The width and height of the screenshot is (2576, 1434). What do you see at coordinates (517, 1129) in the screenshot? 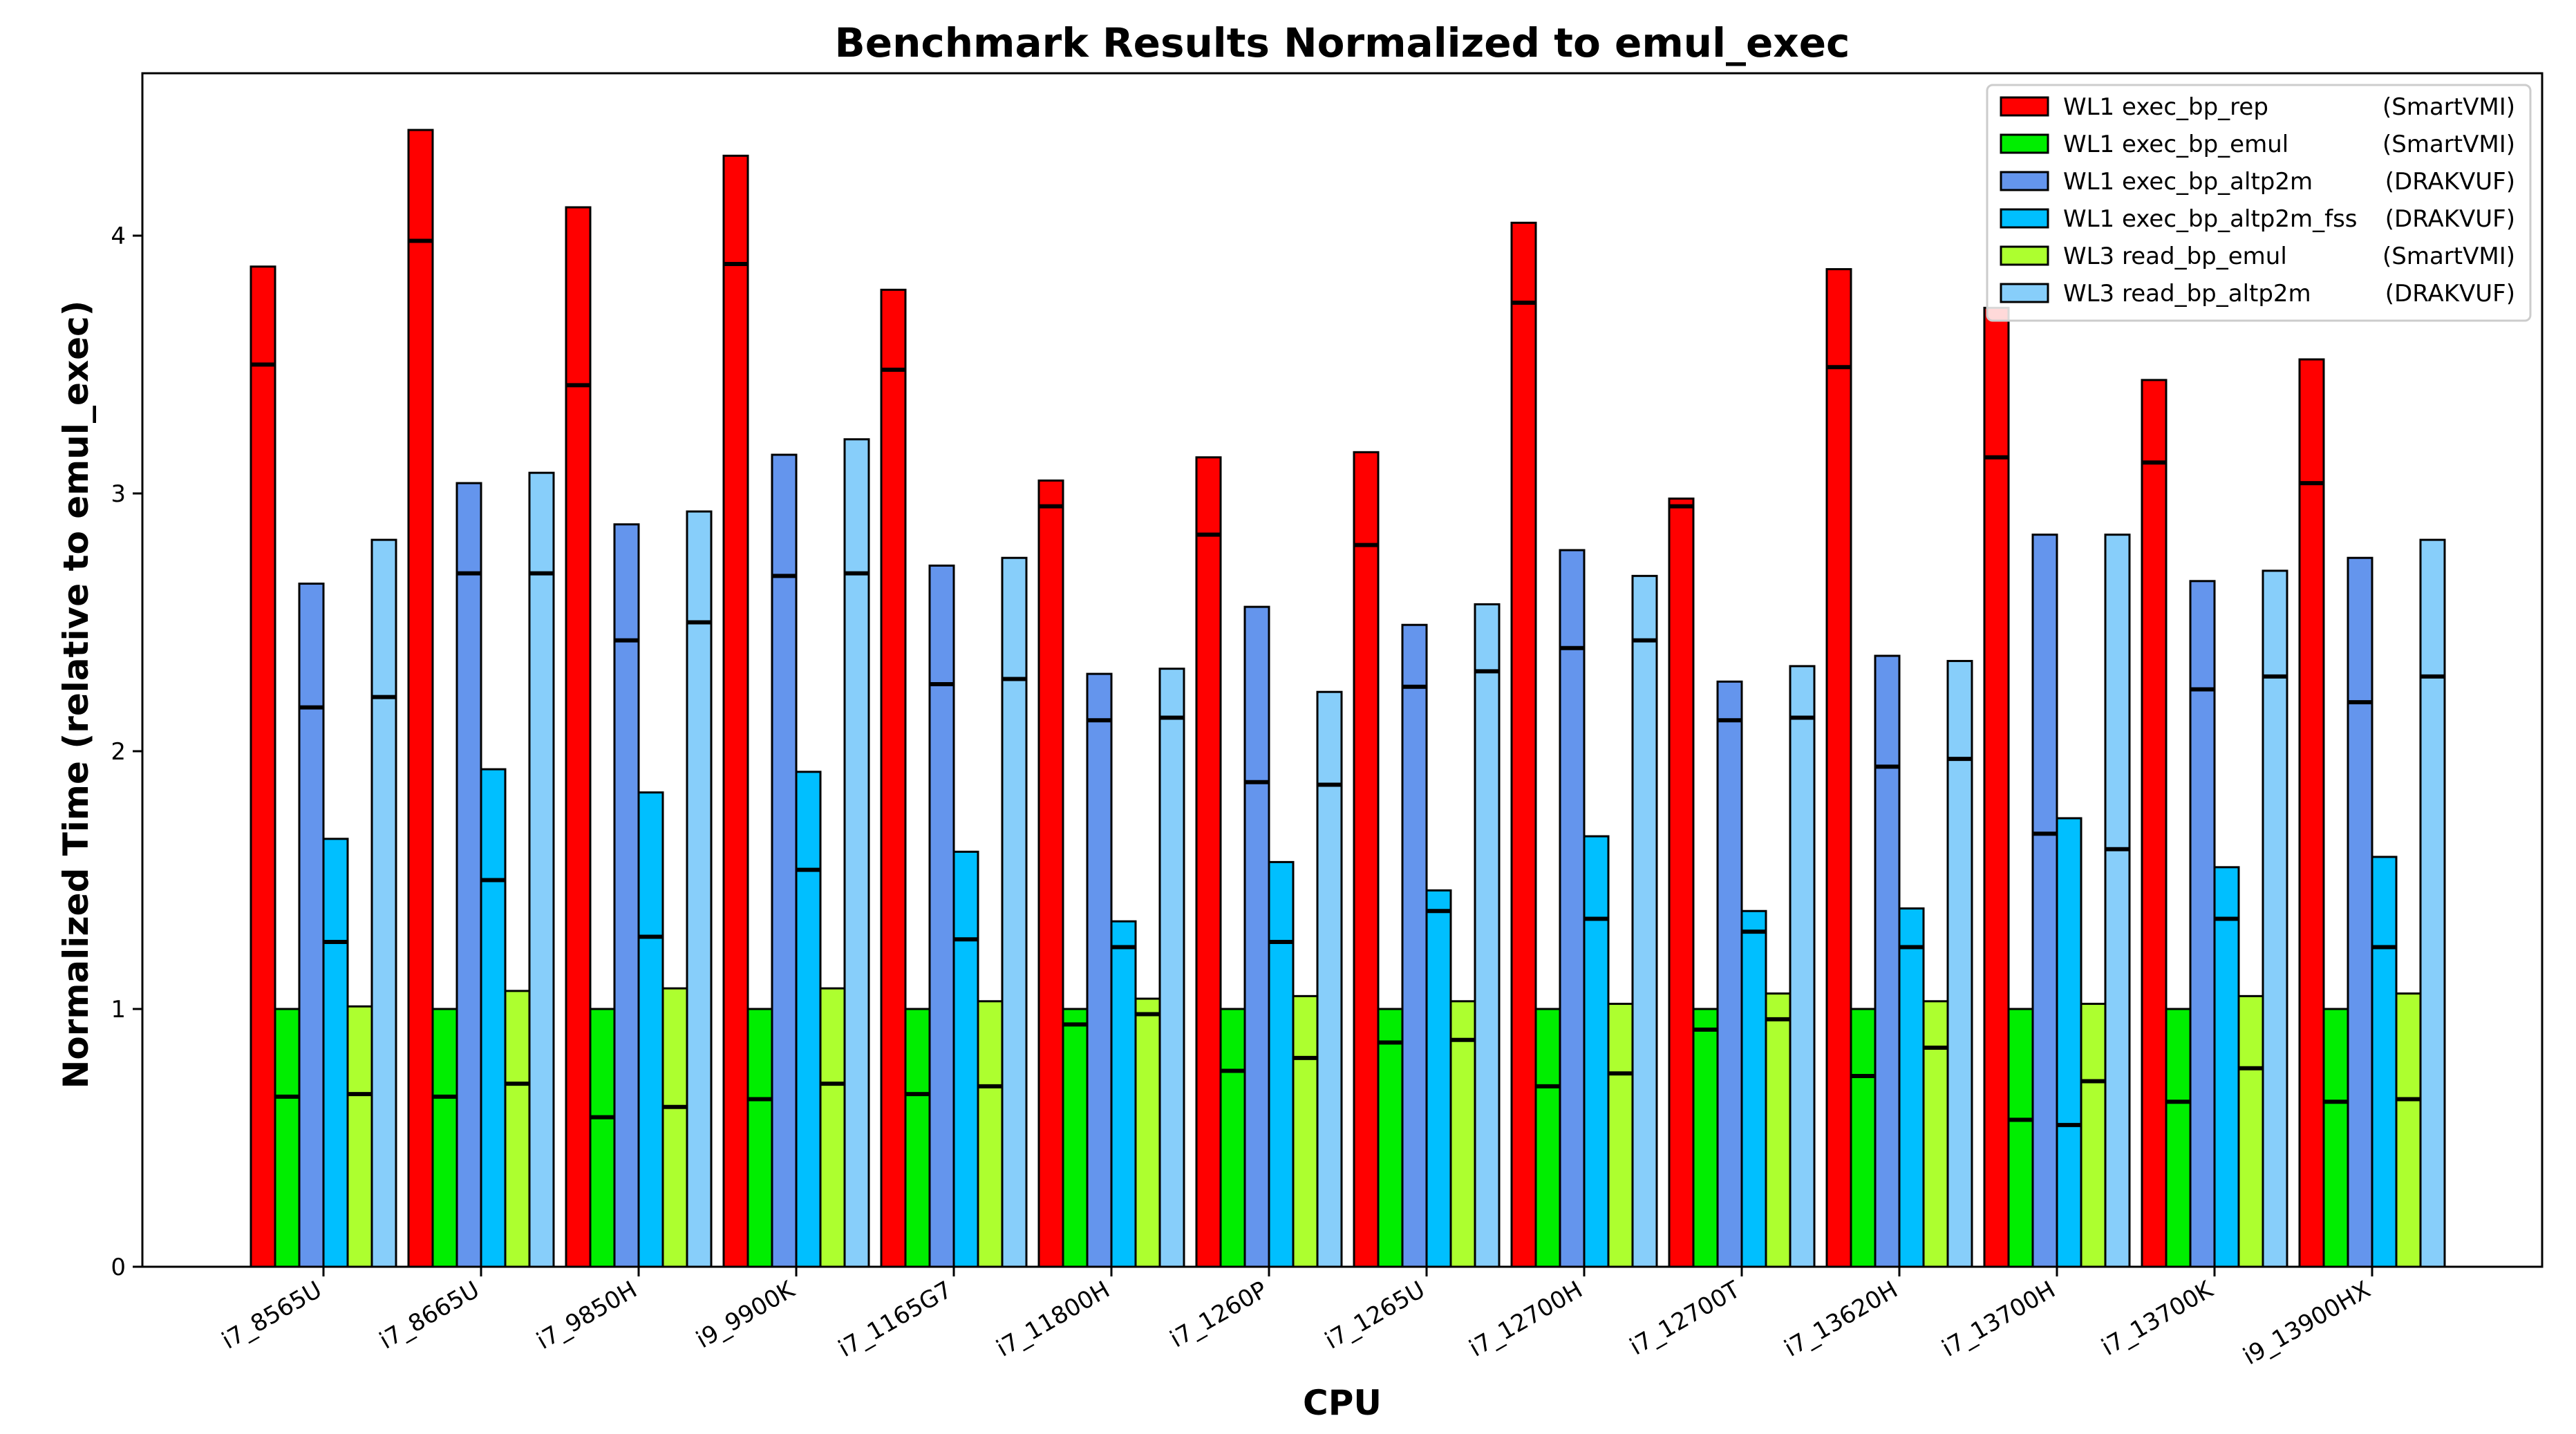
I see `bar-wl3-read-bp-emul-i7_8665u` at bounding box center [517, 1129].